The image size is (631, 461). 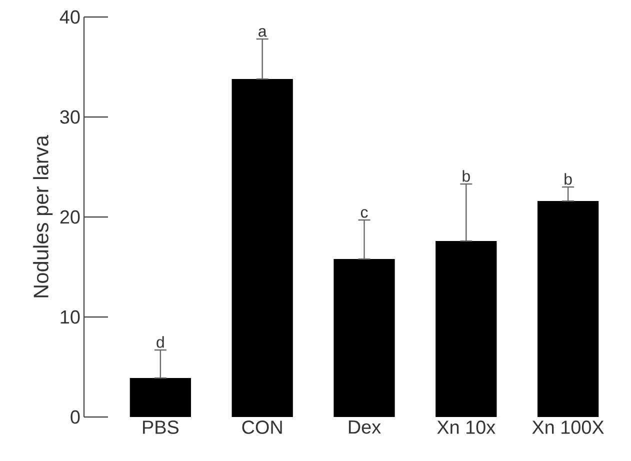 What do you see at coordinates (160, 342) in the screenshot?
I see `annotation: d` at bounding box center [160, 342].